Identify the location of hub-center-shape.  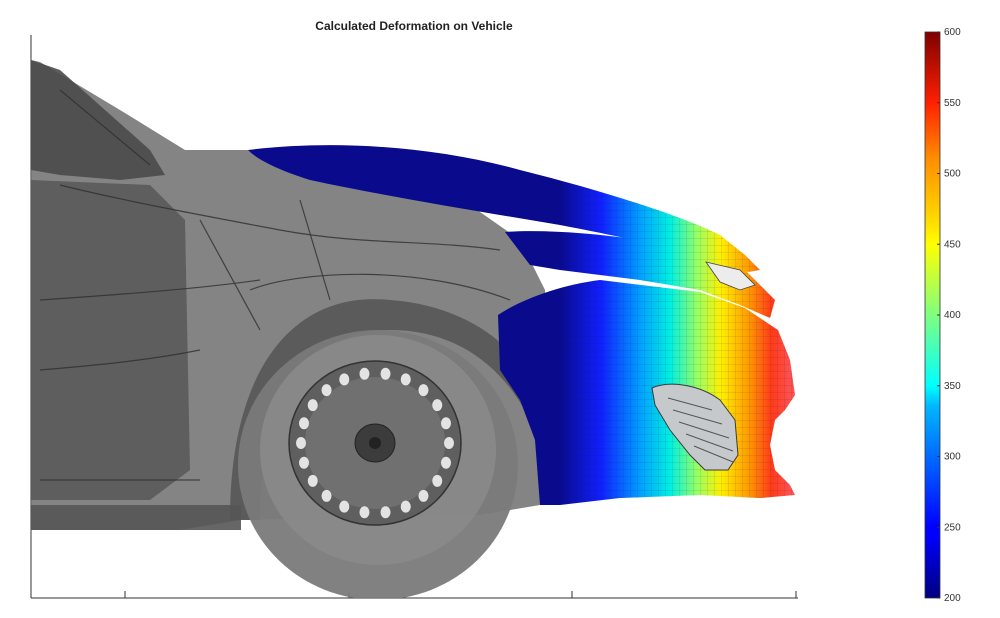
(375, 443).